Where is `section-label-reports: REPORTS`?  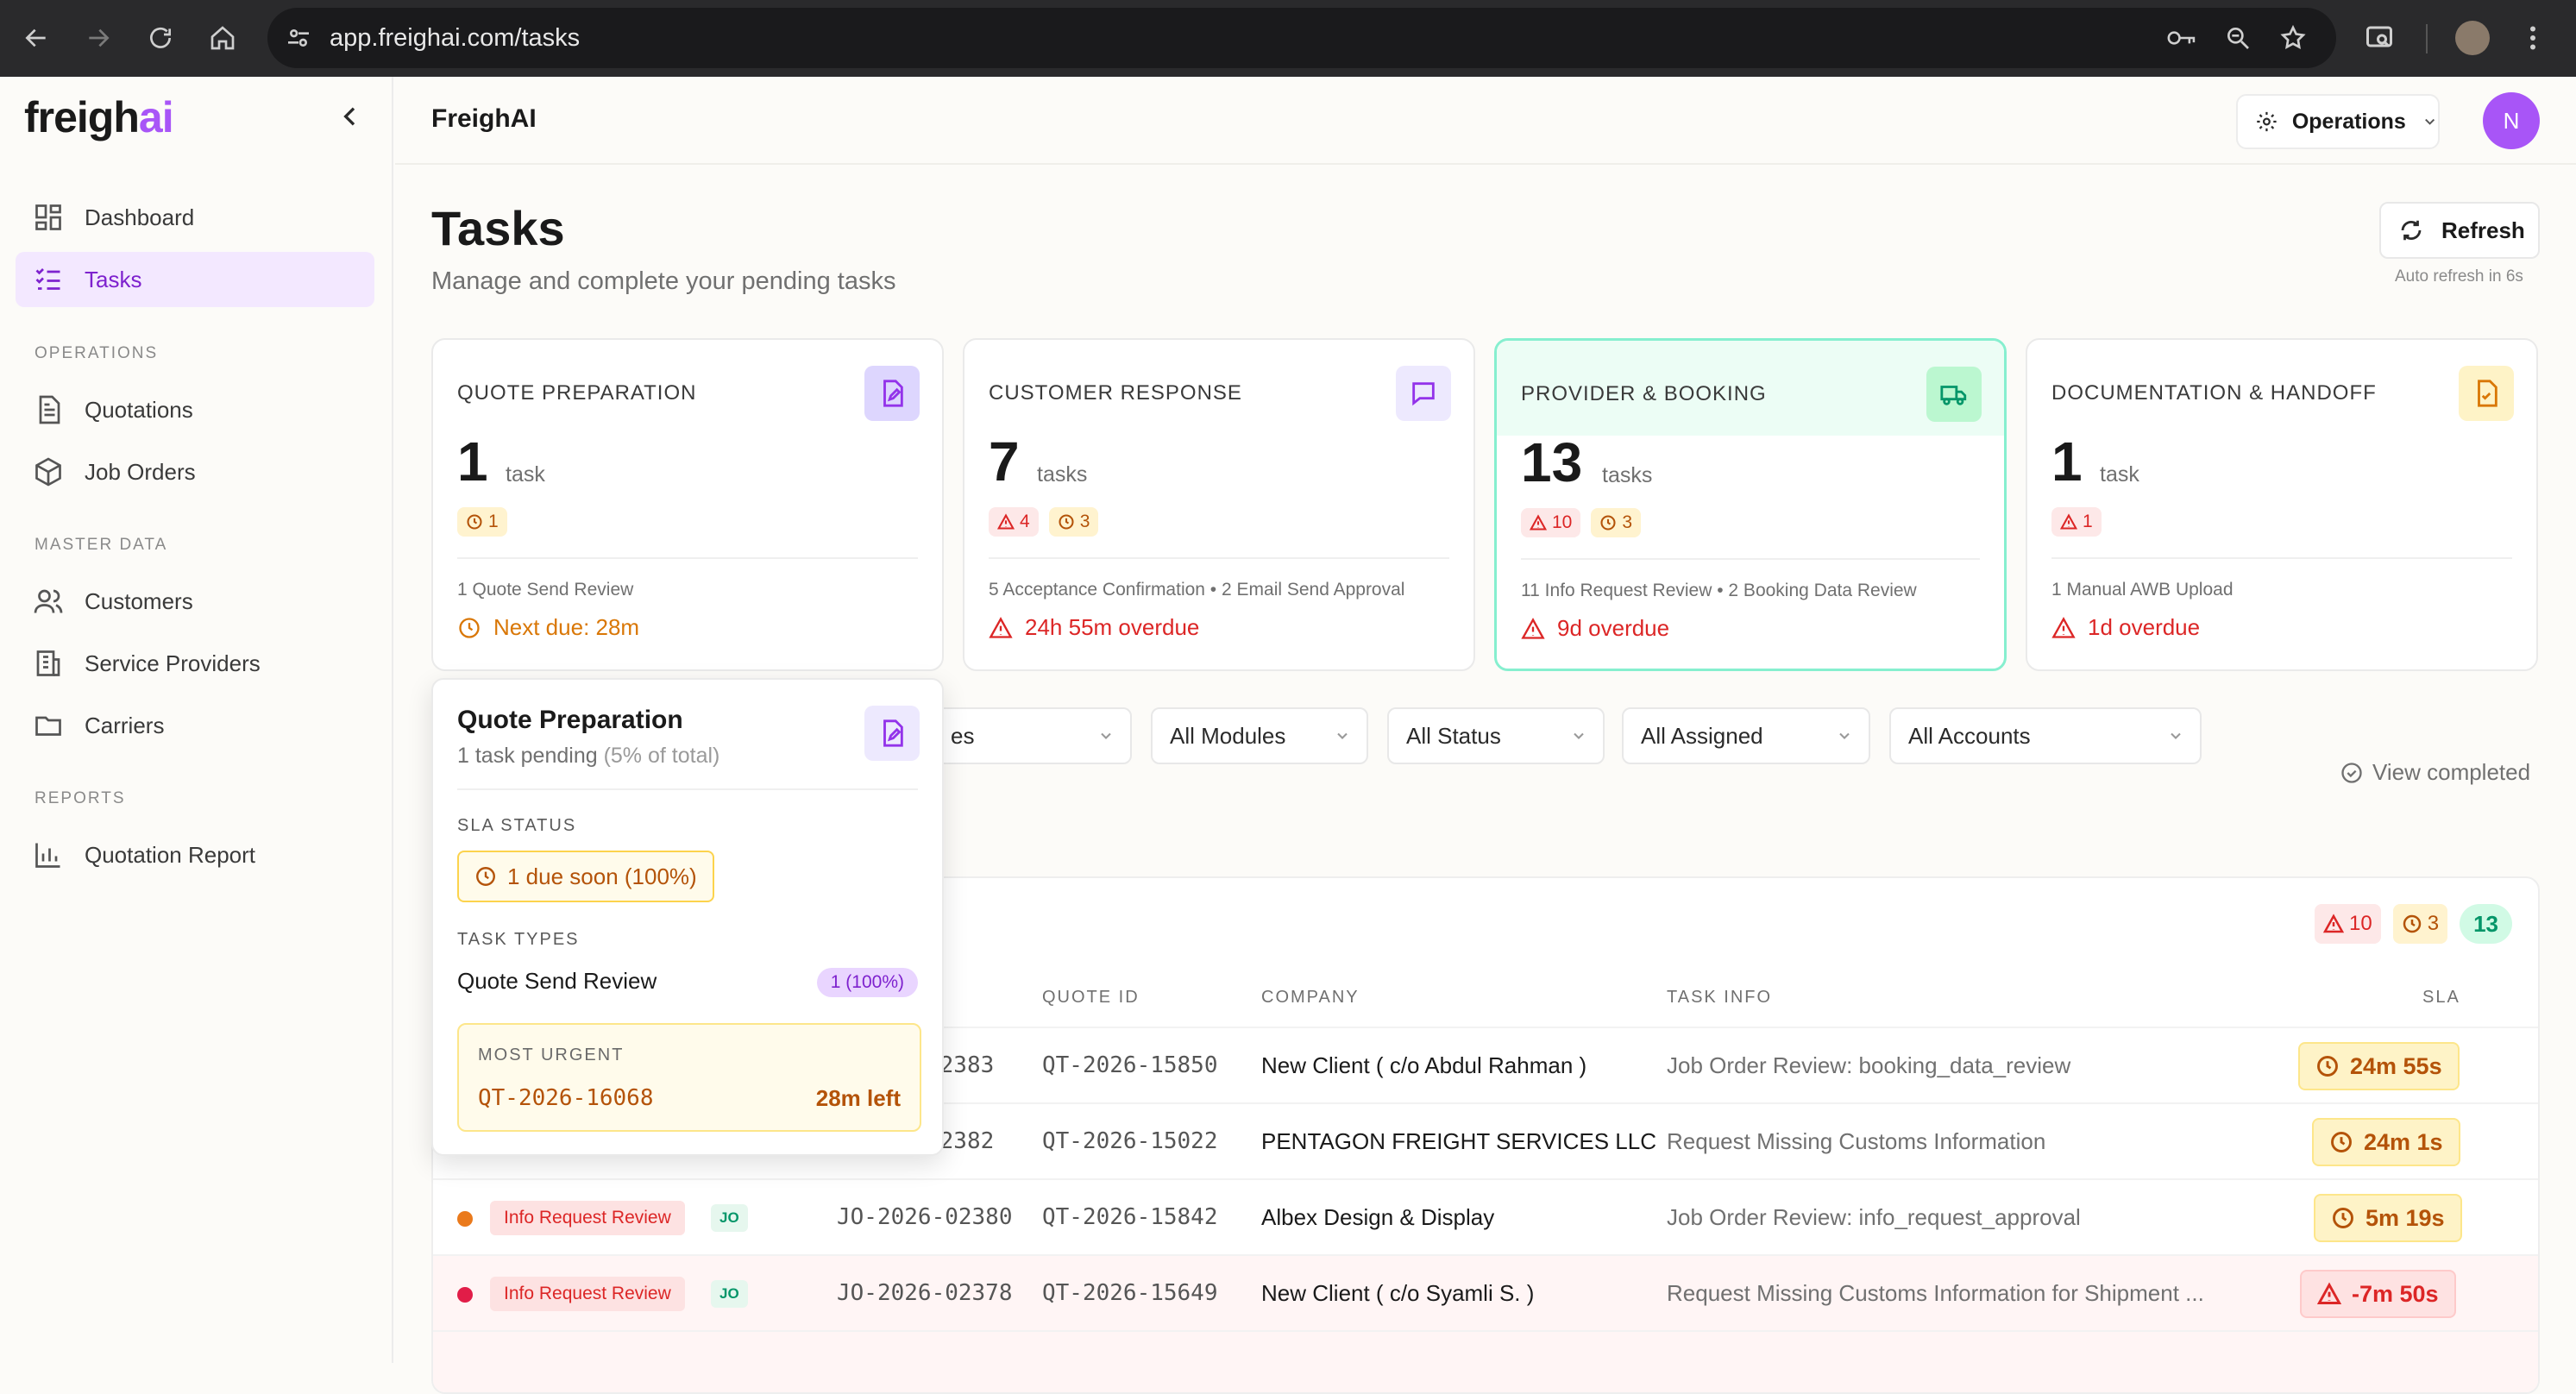 section-label-reports: REPORTS is located at coordinates (80, 798).